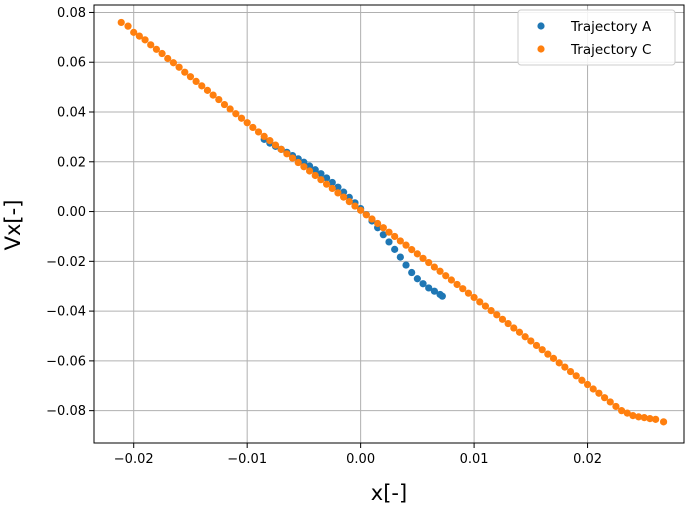  Describe the element at coordinates (247, 459) in the screenshot. I see `x-tick-label: −0.01` at that location.